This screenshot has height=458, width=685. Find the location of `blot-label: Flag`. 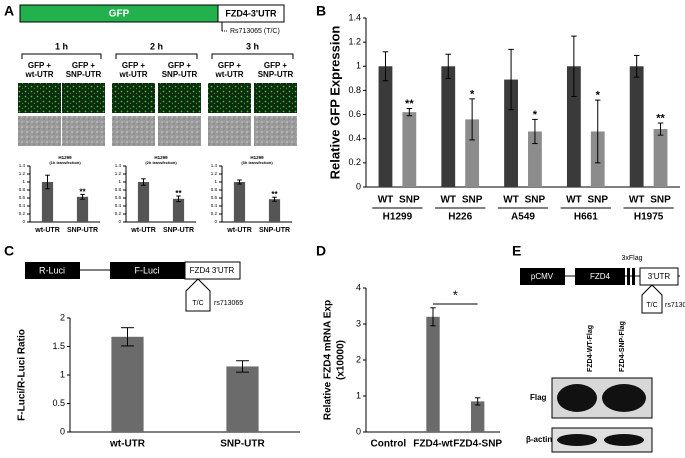

blot-label: Flag is located at coordinates (538, 397).